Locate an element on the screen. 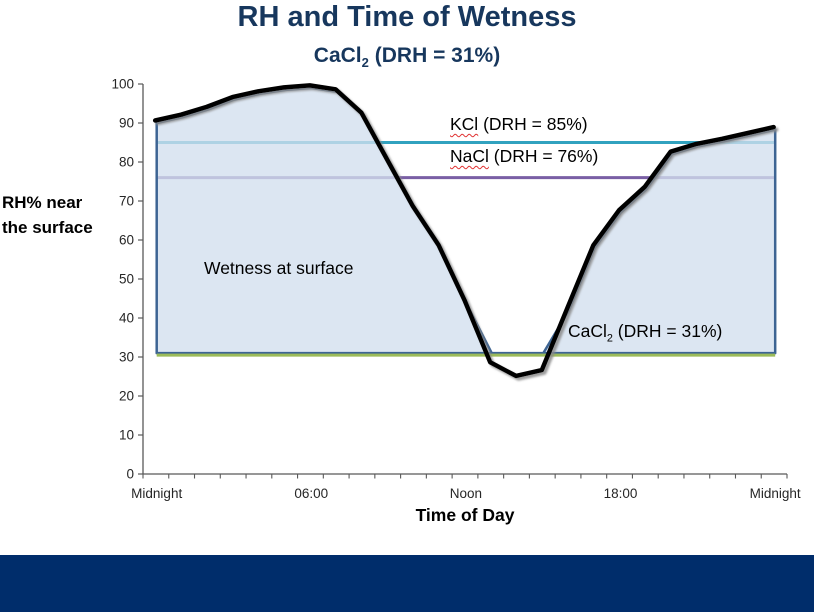 The width and height of the screenshot is (814, 612). nacl-rest: (DRH = 76%) is located at coordinates (543, 156).